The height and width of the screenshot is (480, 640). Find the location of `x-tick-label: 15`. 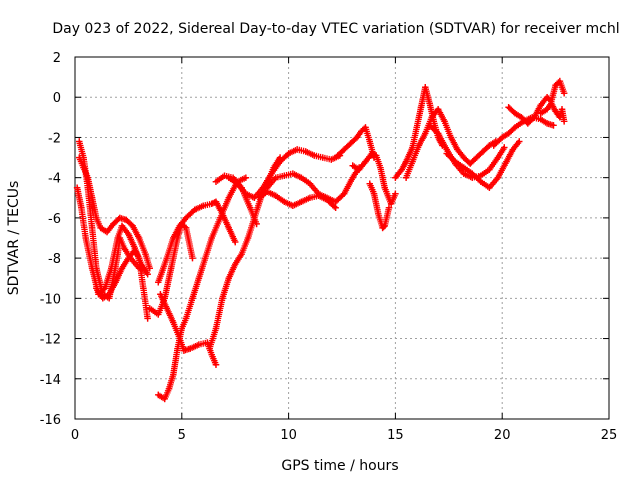

x-tick-label: 15 is located at coordinates (395, 435).